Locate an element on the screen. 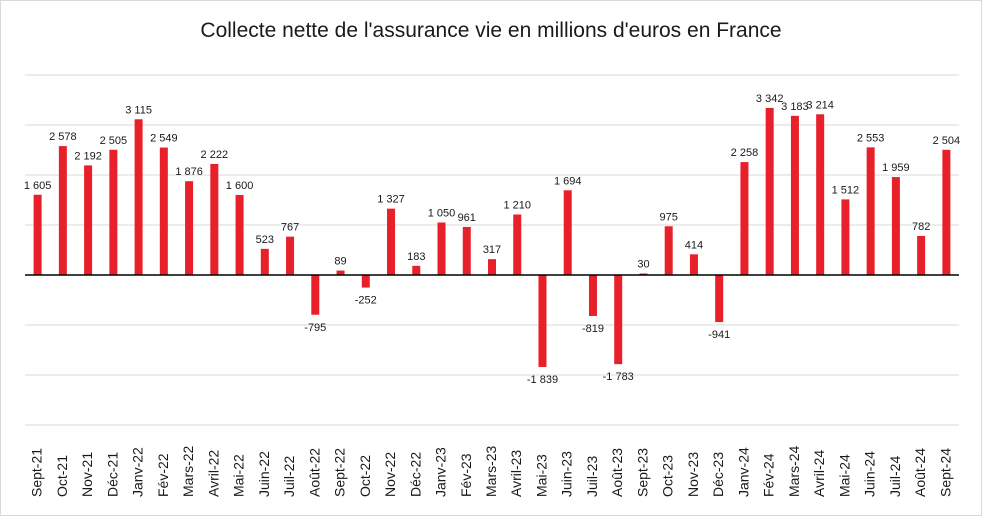 The width and height of the screenshot is (982, 516). x-tick-label-Avril-22: Avril-22 is located at coordinates (213, 473).